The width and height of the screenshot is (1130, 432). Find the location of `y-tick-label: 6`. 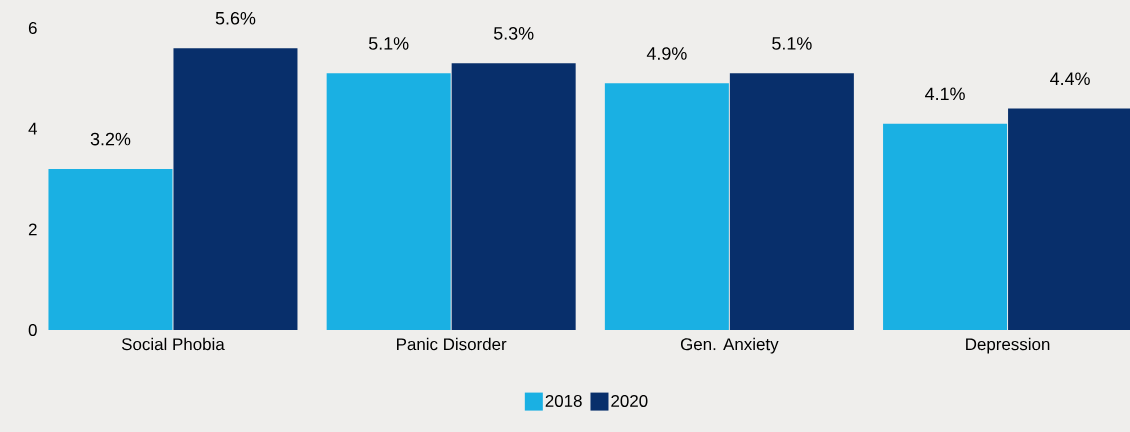

y-tick-label: 6 is located at coordinates (32, 28).